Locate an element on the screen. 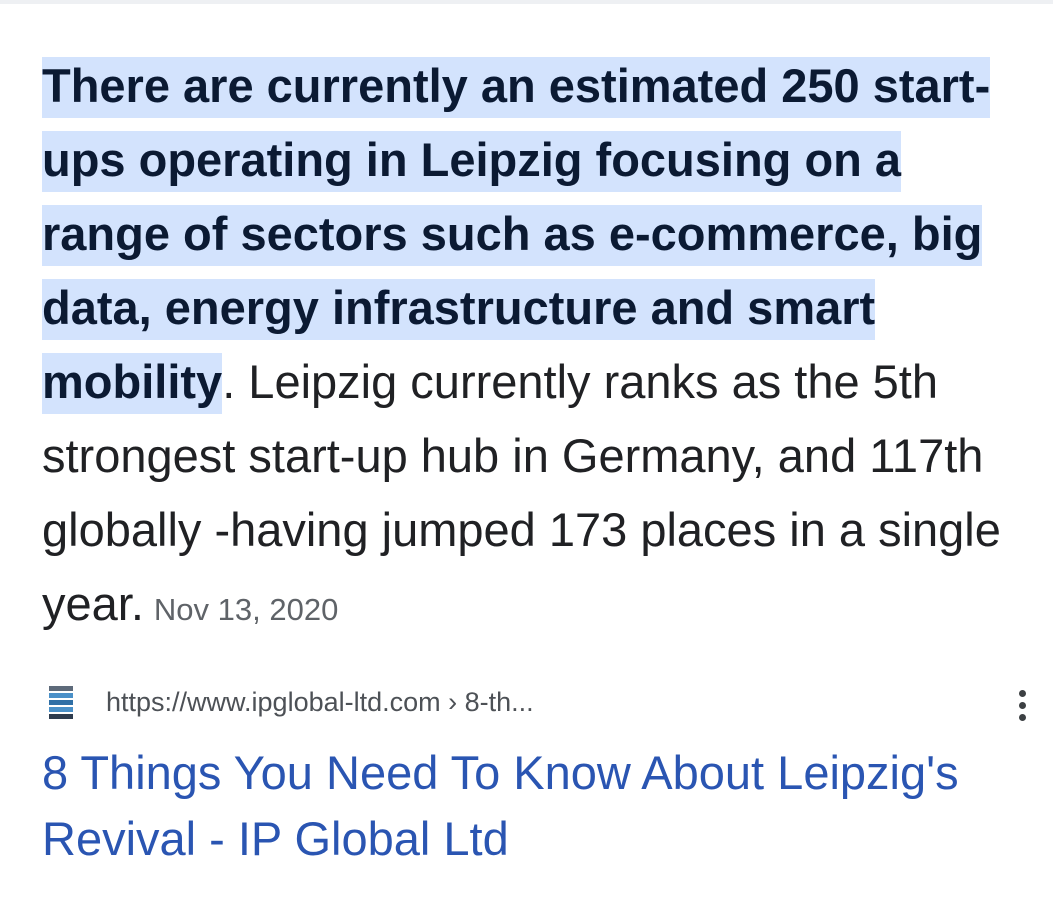 The height and width of the screenshot is (897, 1053). more-vert-icon is located at coordinates (1022, 693).